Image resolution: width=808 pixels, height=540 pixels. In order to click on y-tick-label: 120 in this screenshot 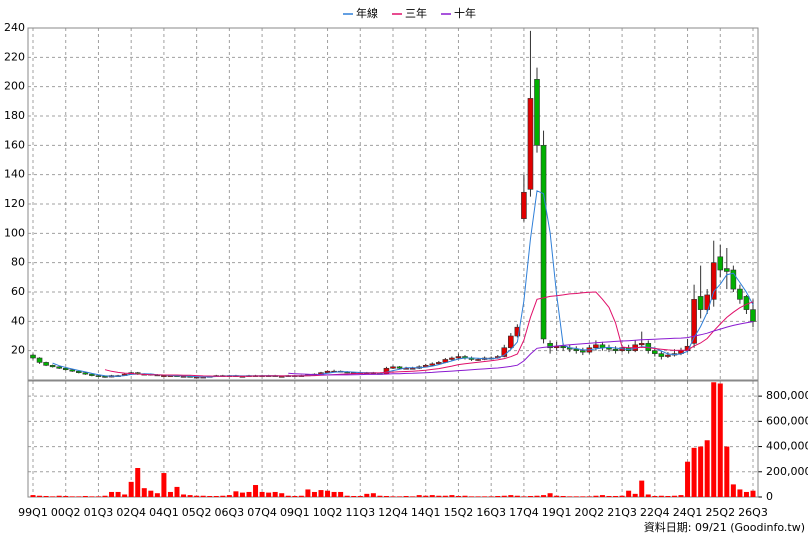, I will do `click(14, 203)`.